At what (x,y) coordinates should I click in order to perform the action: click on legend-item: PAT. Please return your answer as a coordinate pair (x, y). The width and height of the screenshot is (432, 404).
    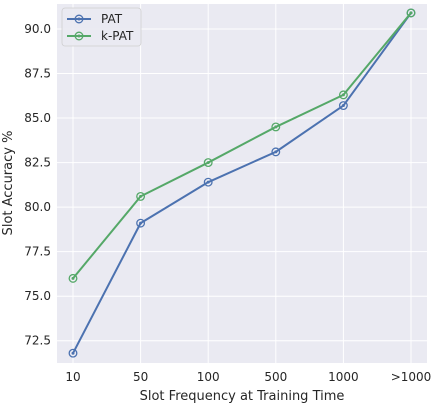
    Looking at the image, I should click on (95, 19).